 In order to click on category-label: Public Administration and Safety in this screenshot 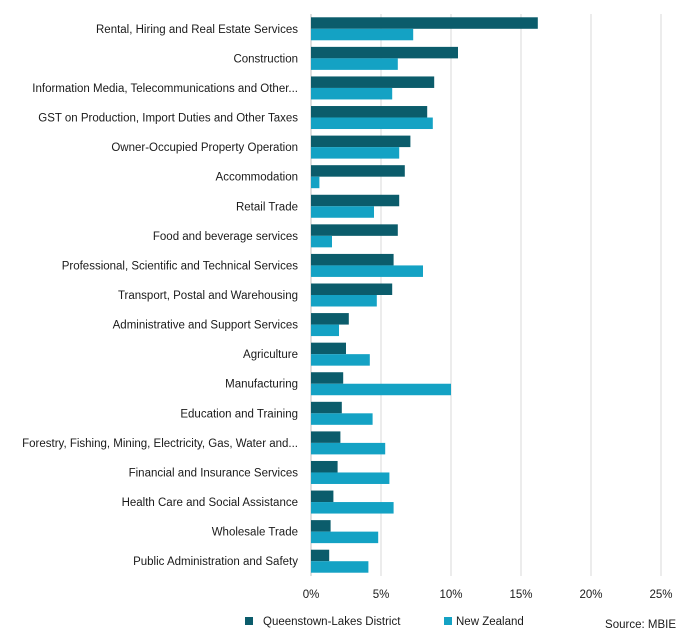, I will do `click(215, 562)`.